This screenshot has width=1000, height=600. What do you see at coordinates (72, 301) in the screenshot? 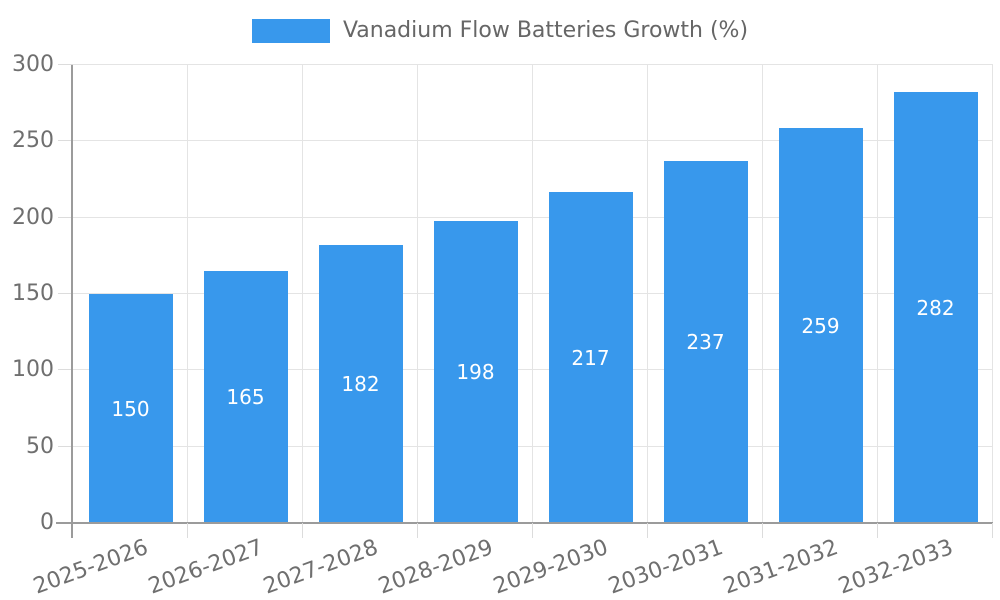
I see `y-axis-line` at bounding box center [72, 301].